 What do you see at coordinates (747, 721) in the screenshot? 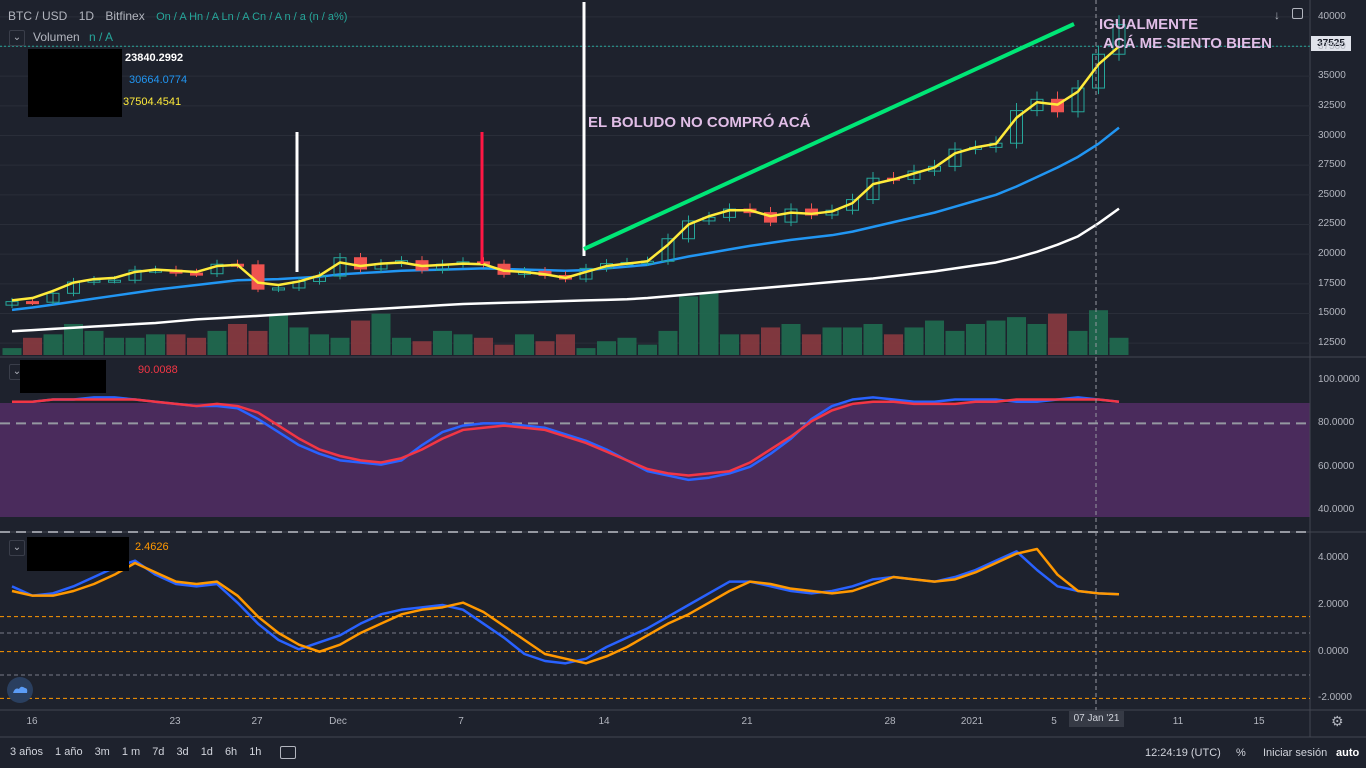
I see `time-tick-label: 21` at bounding box center [747, 721].